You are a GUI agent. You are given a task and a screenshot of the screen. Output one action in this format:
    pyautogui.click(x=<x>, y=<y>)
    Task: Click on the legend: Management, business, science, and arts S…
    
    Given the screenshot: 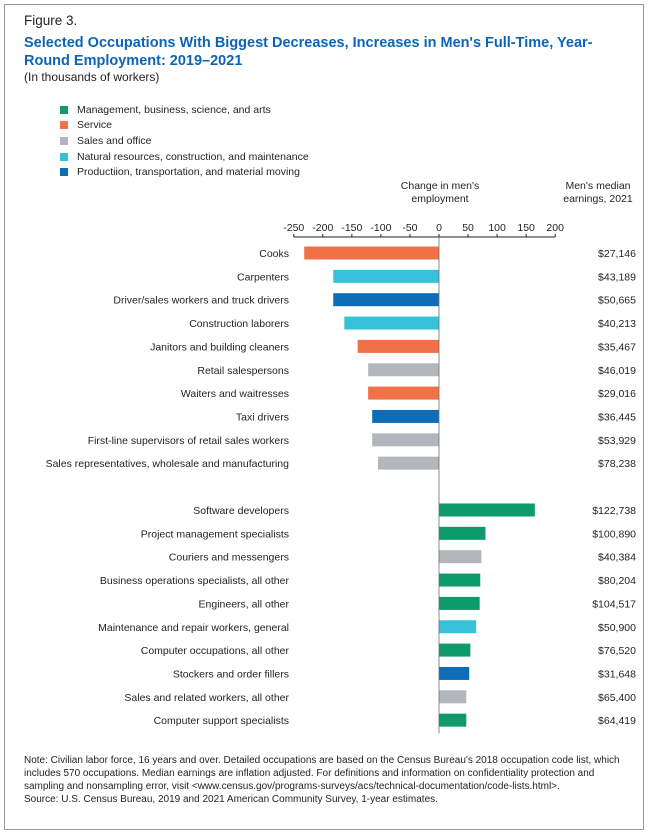 What is the action you would take?
    pyautogui.click(x=184, y=141)
    